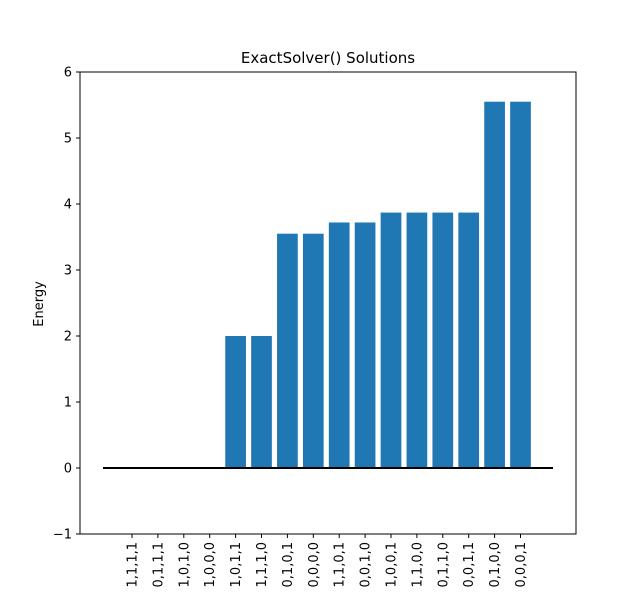 This screenshot has height=600, width=640. What do you see at coordinates (392, 564) in the screenshot?
I see `x-tick-label: 1,0,0,1` at bounding box center [392, 564].